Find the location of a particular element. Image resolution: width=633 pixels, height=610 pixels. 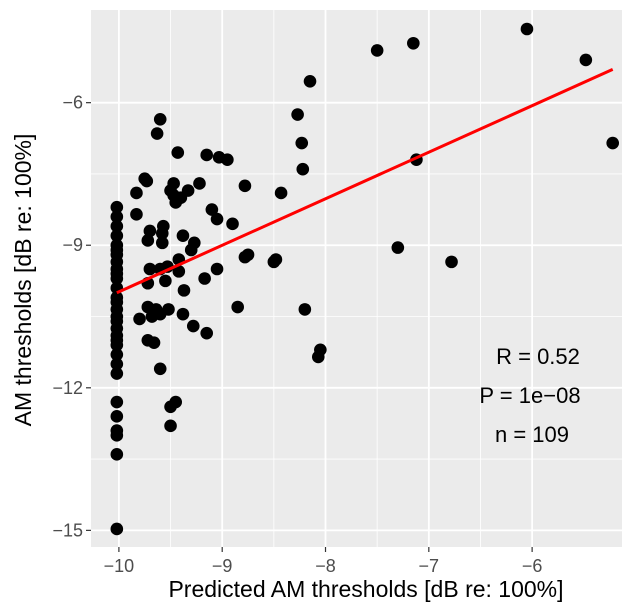

y-axis-label: AM thresholds [dB re: 100%] is located at coordinates (23, 280).